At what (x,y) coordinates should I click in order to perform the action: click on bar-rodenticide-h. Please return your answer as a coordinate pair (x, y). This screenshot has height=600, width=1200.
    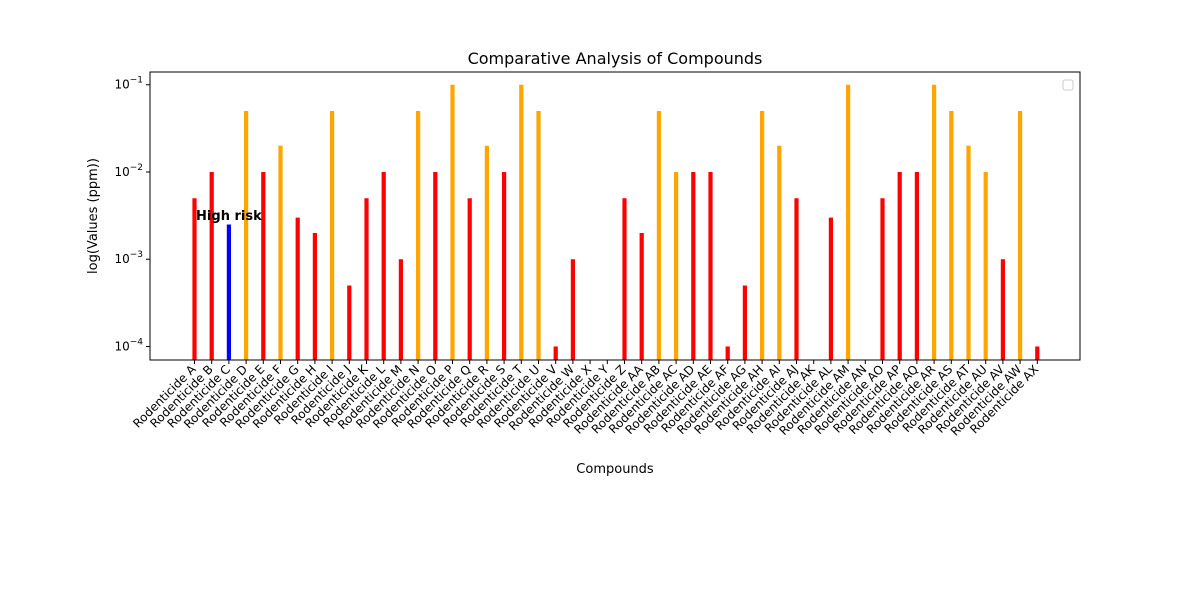
    Looking at the image, I should click on (314, 296).